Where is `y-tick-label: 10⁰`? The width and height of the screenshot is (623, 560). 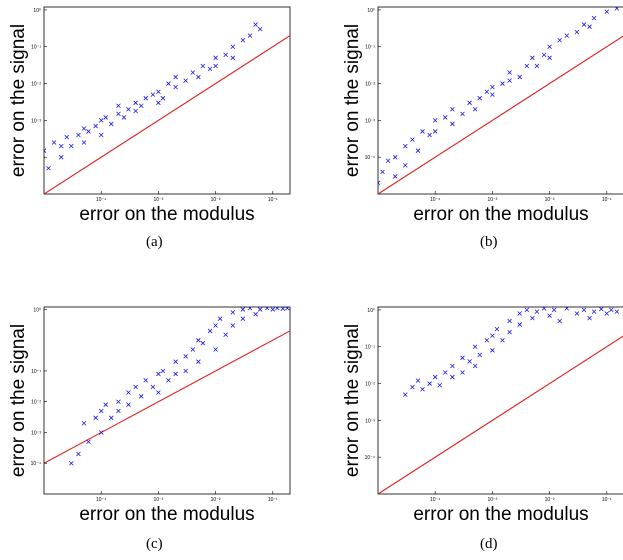 y-tick-label: 10⁰ is located at coordinates (37, 11).